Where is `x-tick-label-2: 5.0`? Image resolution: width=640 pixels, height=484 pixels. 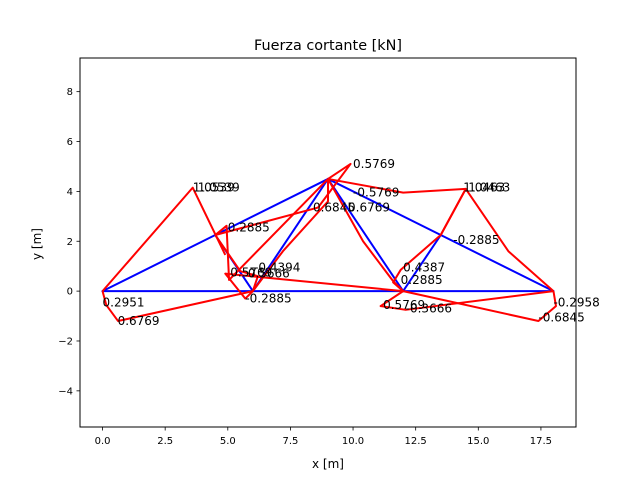
x-tick-label-2: 5.0 is located at coordinates (228, 441).